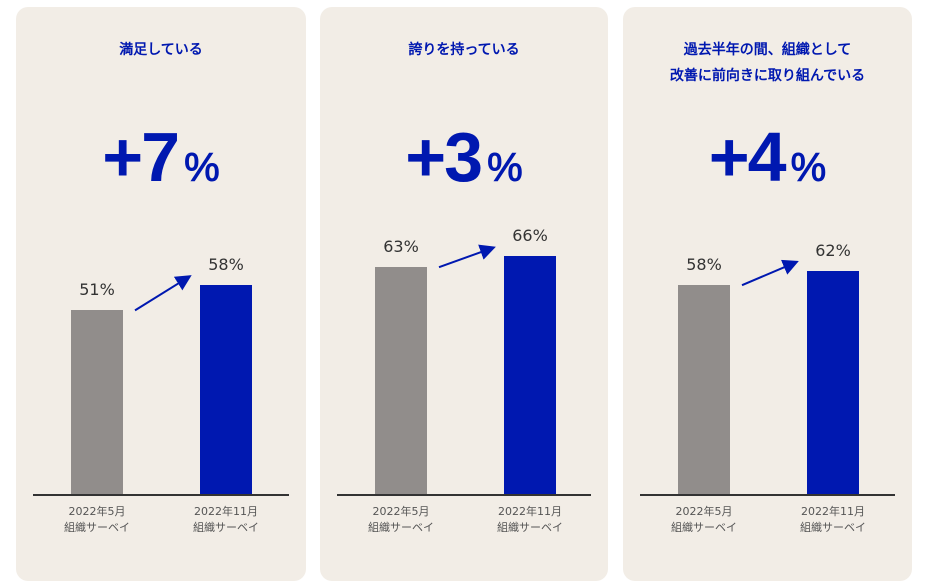  What do you see at coordinates (747, 157) in the screenshot?
I see `delta-number: +4` at bounding box center [747, 157].